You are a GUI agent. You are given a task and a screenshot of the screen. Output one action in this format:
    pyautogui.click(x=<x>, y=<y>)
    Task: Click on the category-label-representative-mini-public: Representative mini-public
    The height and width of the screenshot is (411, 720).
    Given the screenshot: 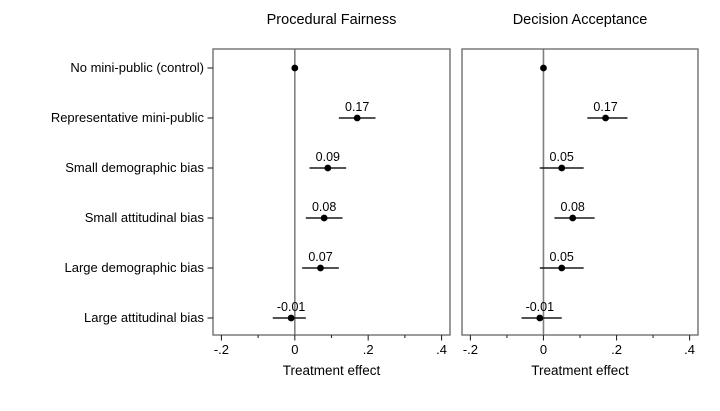 What is the action you would take?
    pyautogui.click(x=127, y=117)
    